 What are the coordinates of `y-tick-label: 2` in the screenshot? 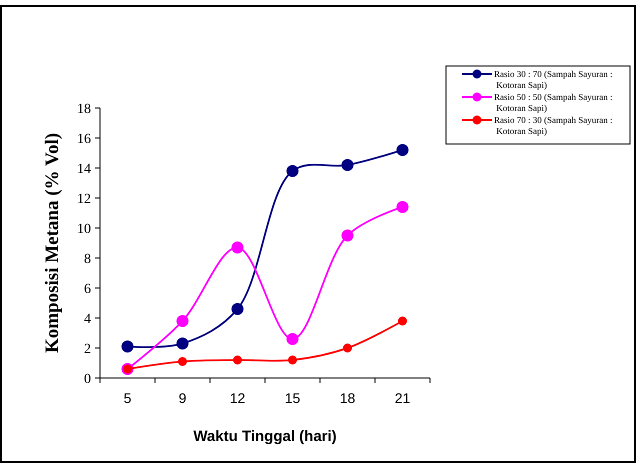 It's located at (87, 349).